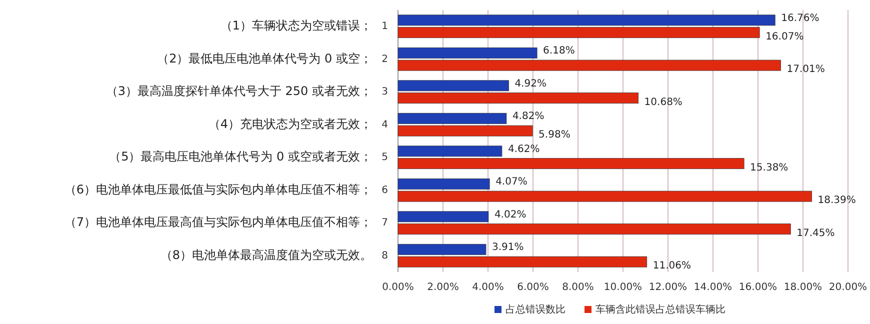  I want to click on data-label: 4.02%, so click(510, 214).